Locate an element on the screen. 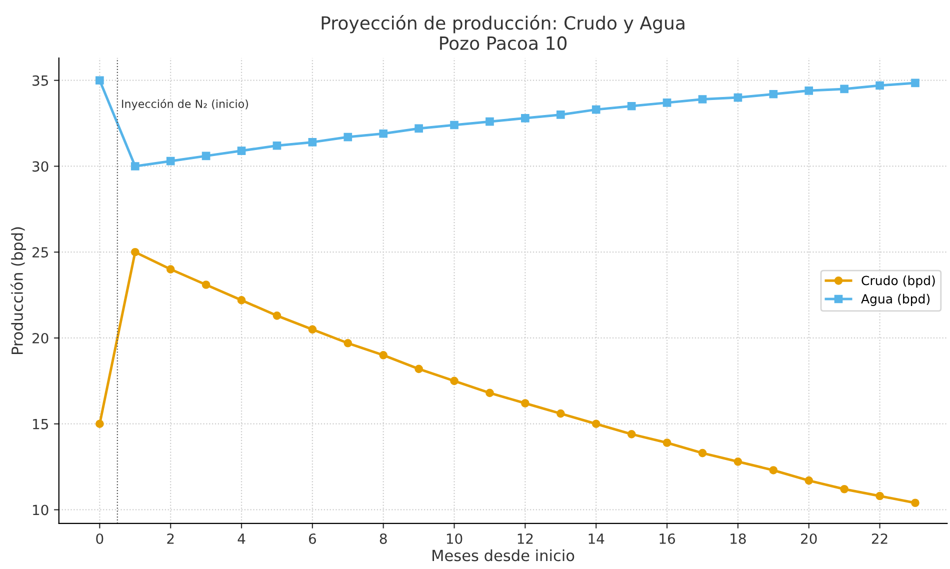  x-tick-label: 0 is located at coordinates (100, 538).